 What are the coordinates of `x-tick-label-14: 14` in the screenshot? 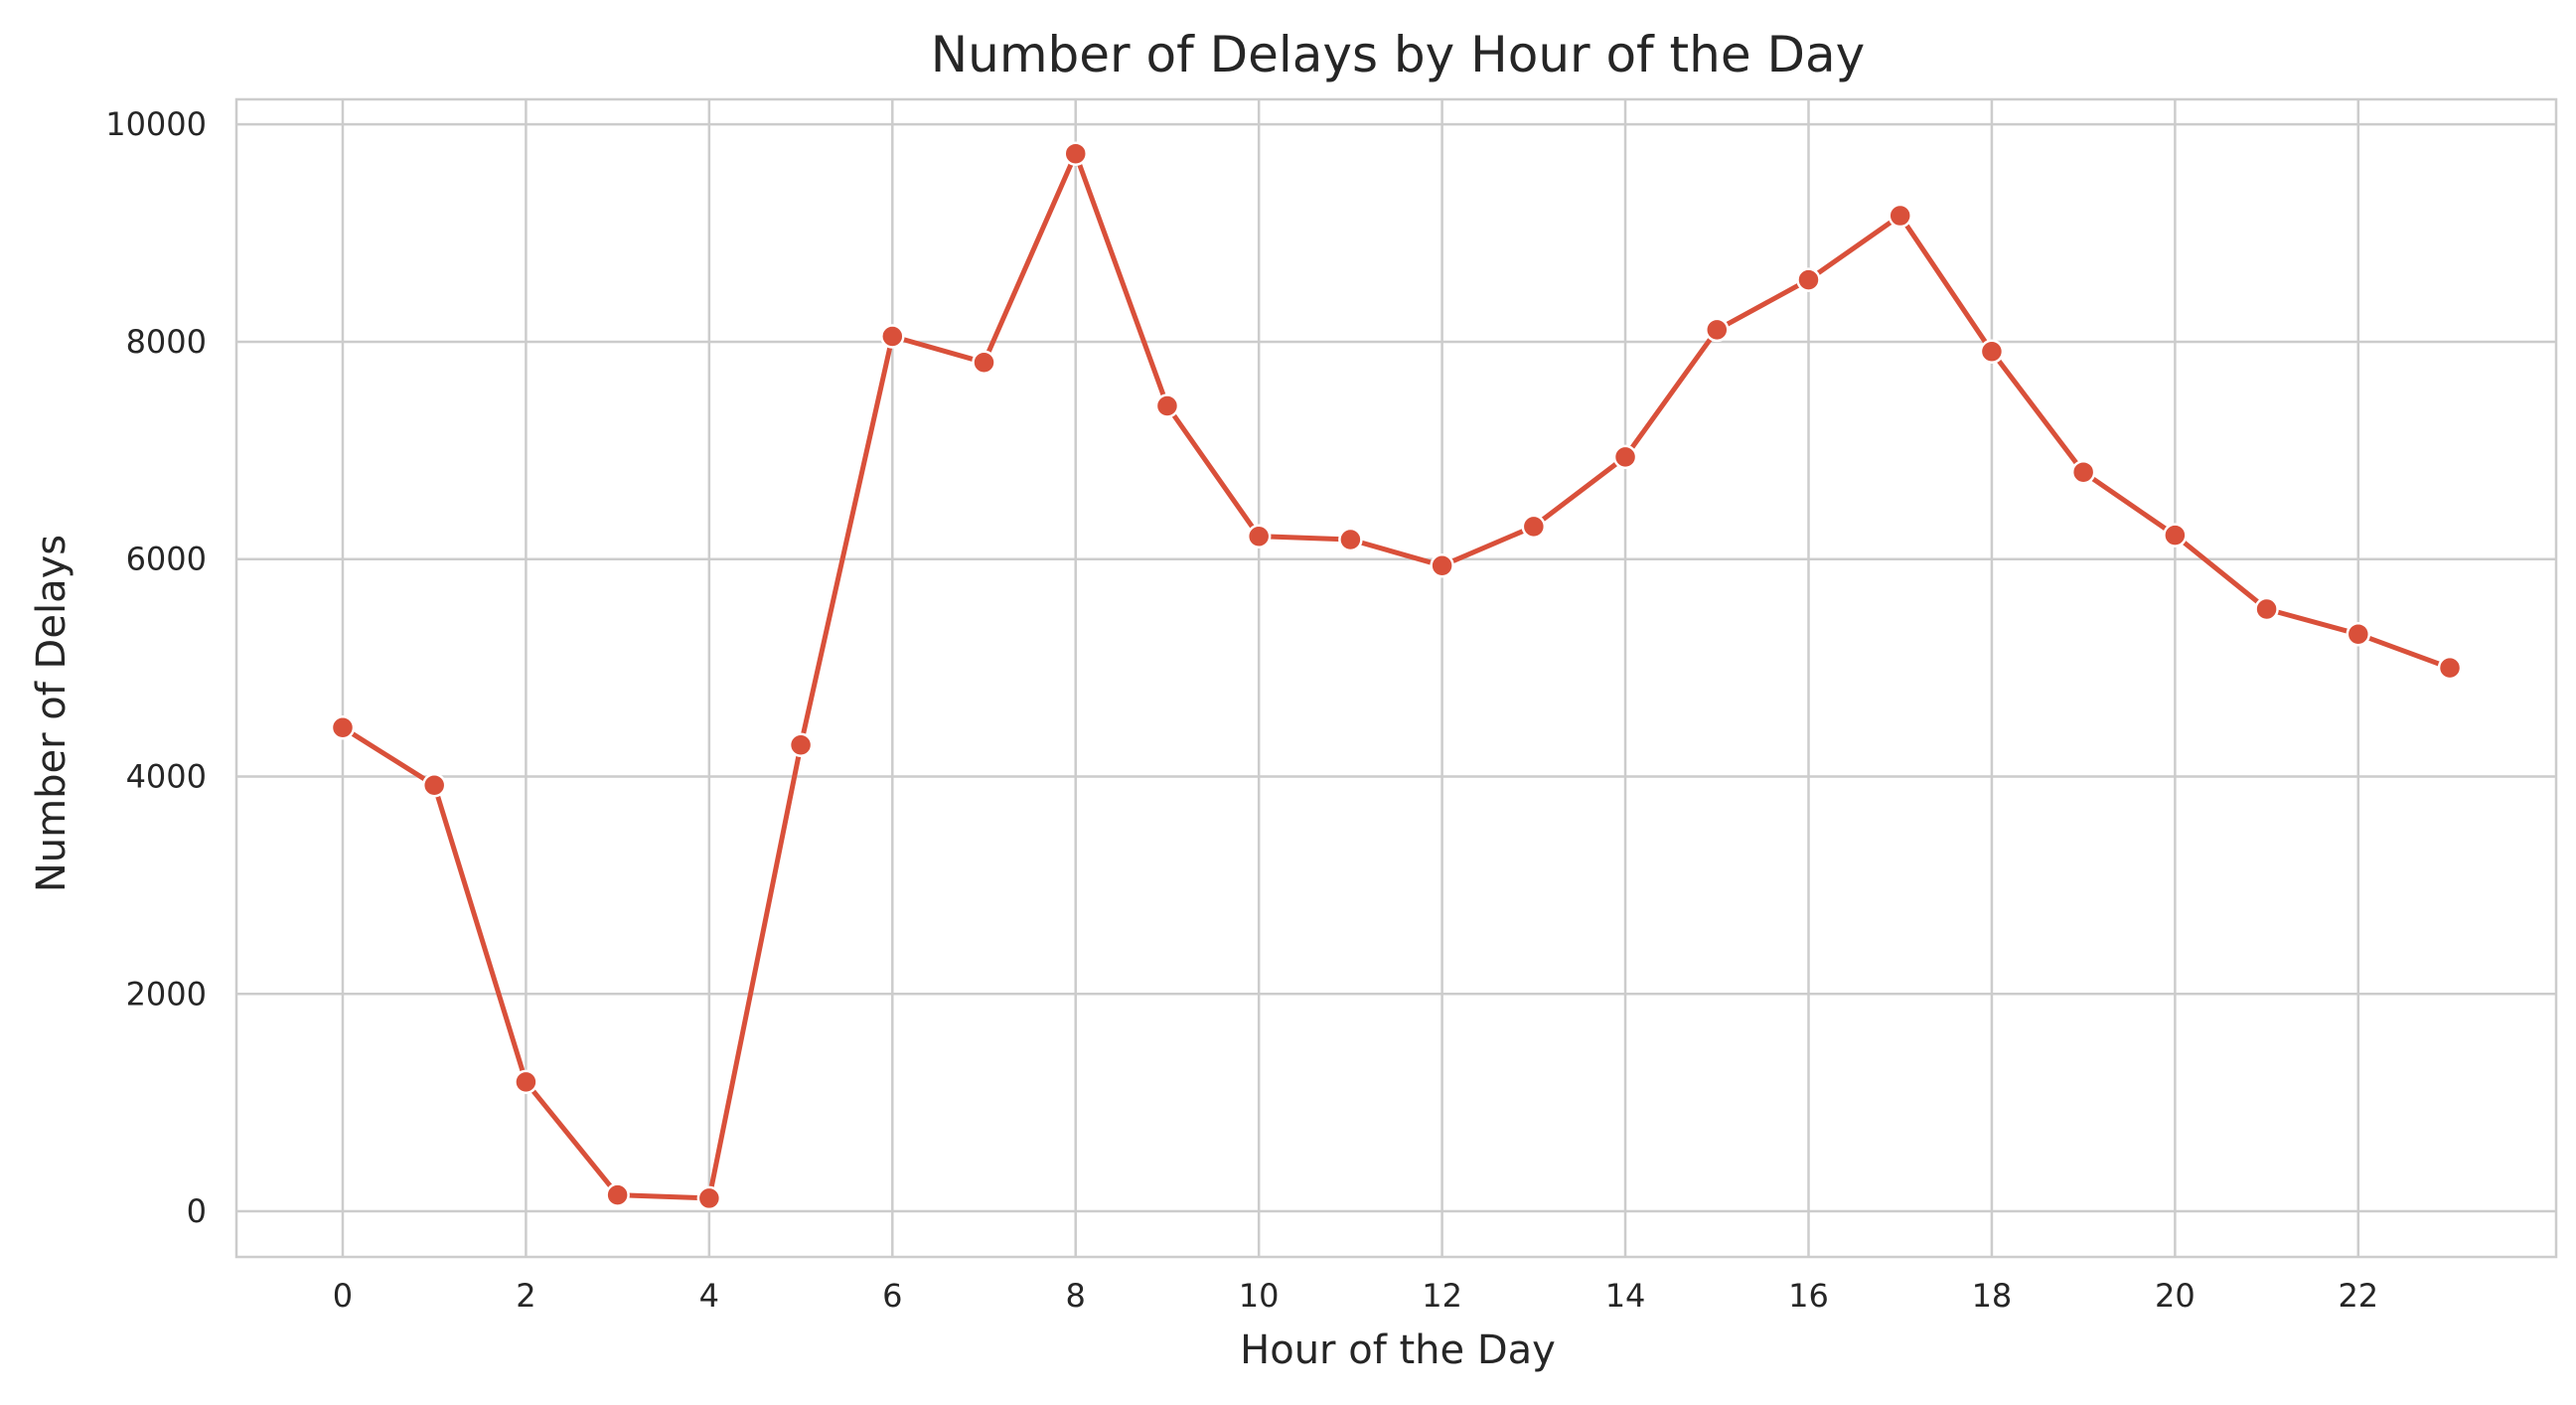 It's located at (1625, 1296).